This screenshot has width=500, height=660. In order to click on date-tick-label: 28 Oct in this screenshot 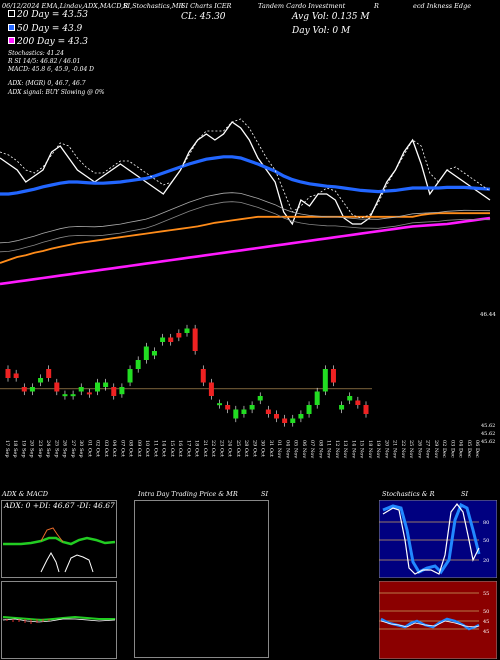, I will do `click(246, 448)`.